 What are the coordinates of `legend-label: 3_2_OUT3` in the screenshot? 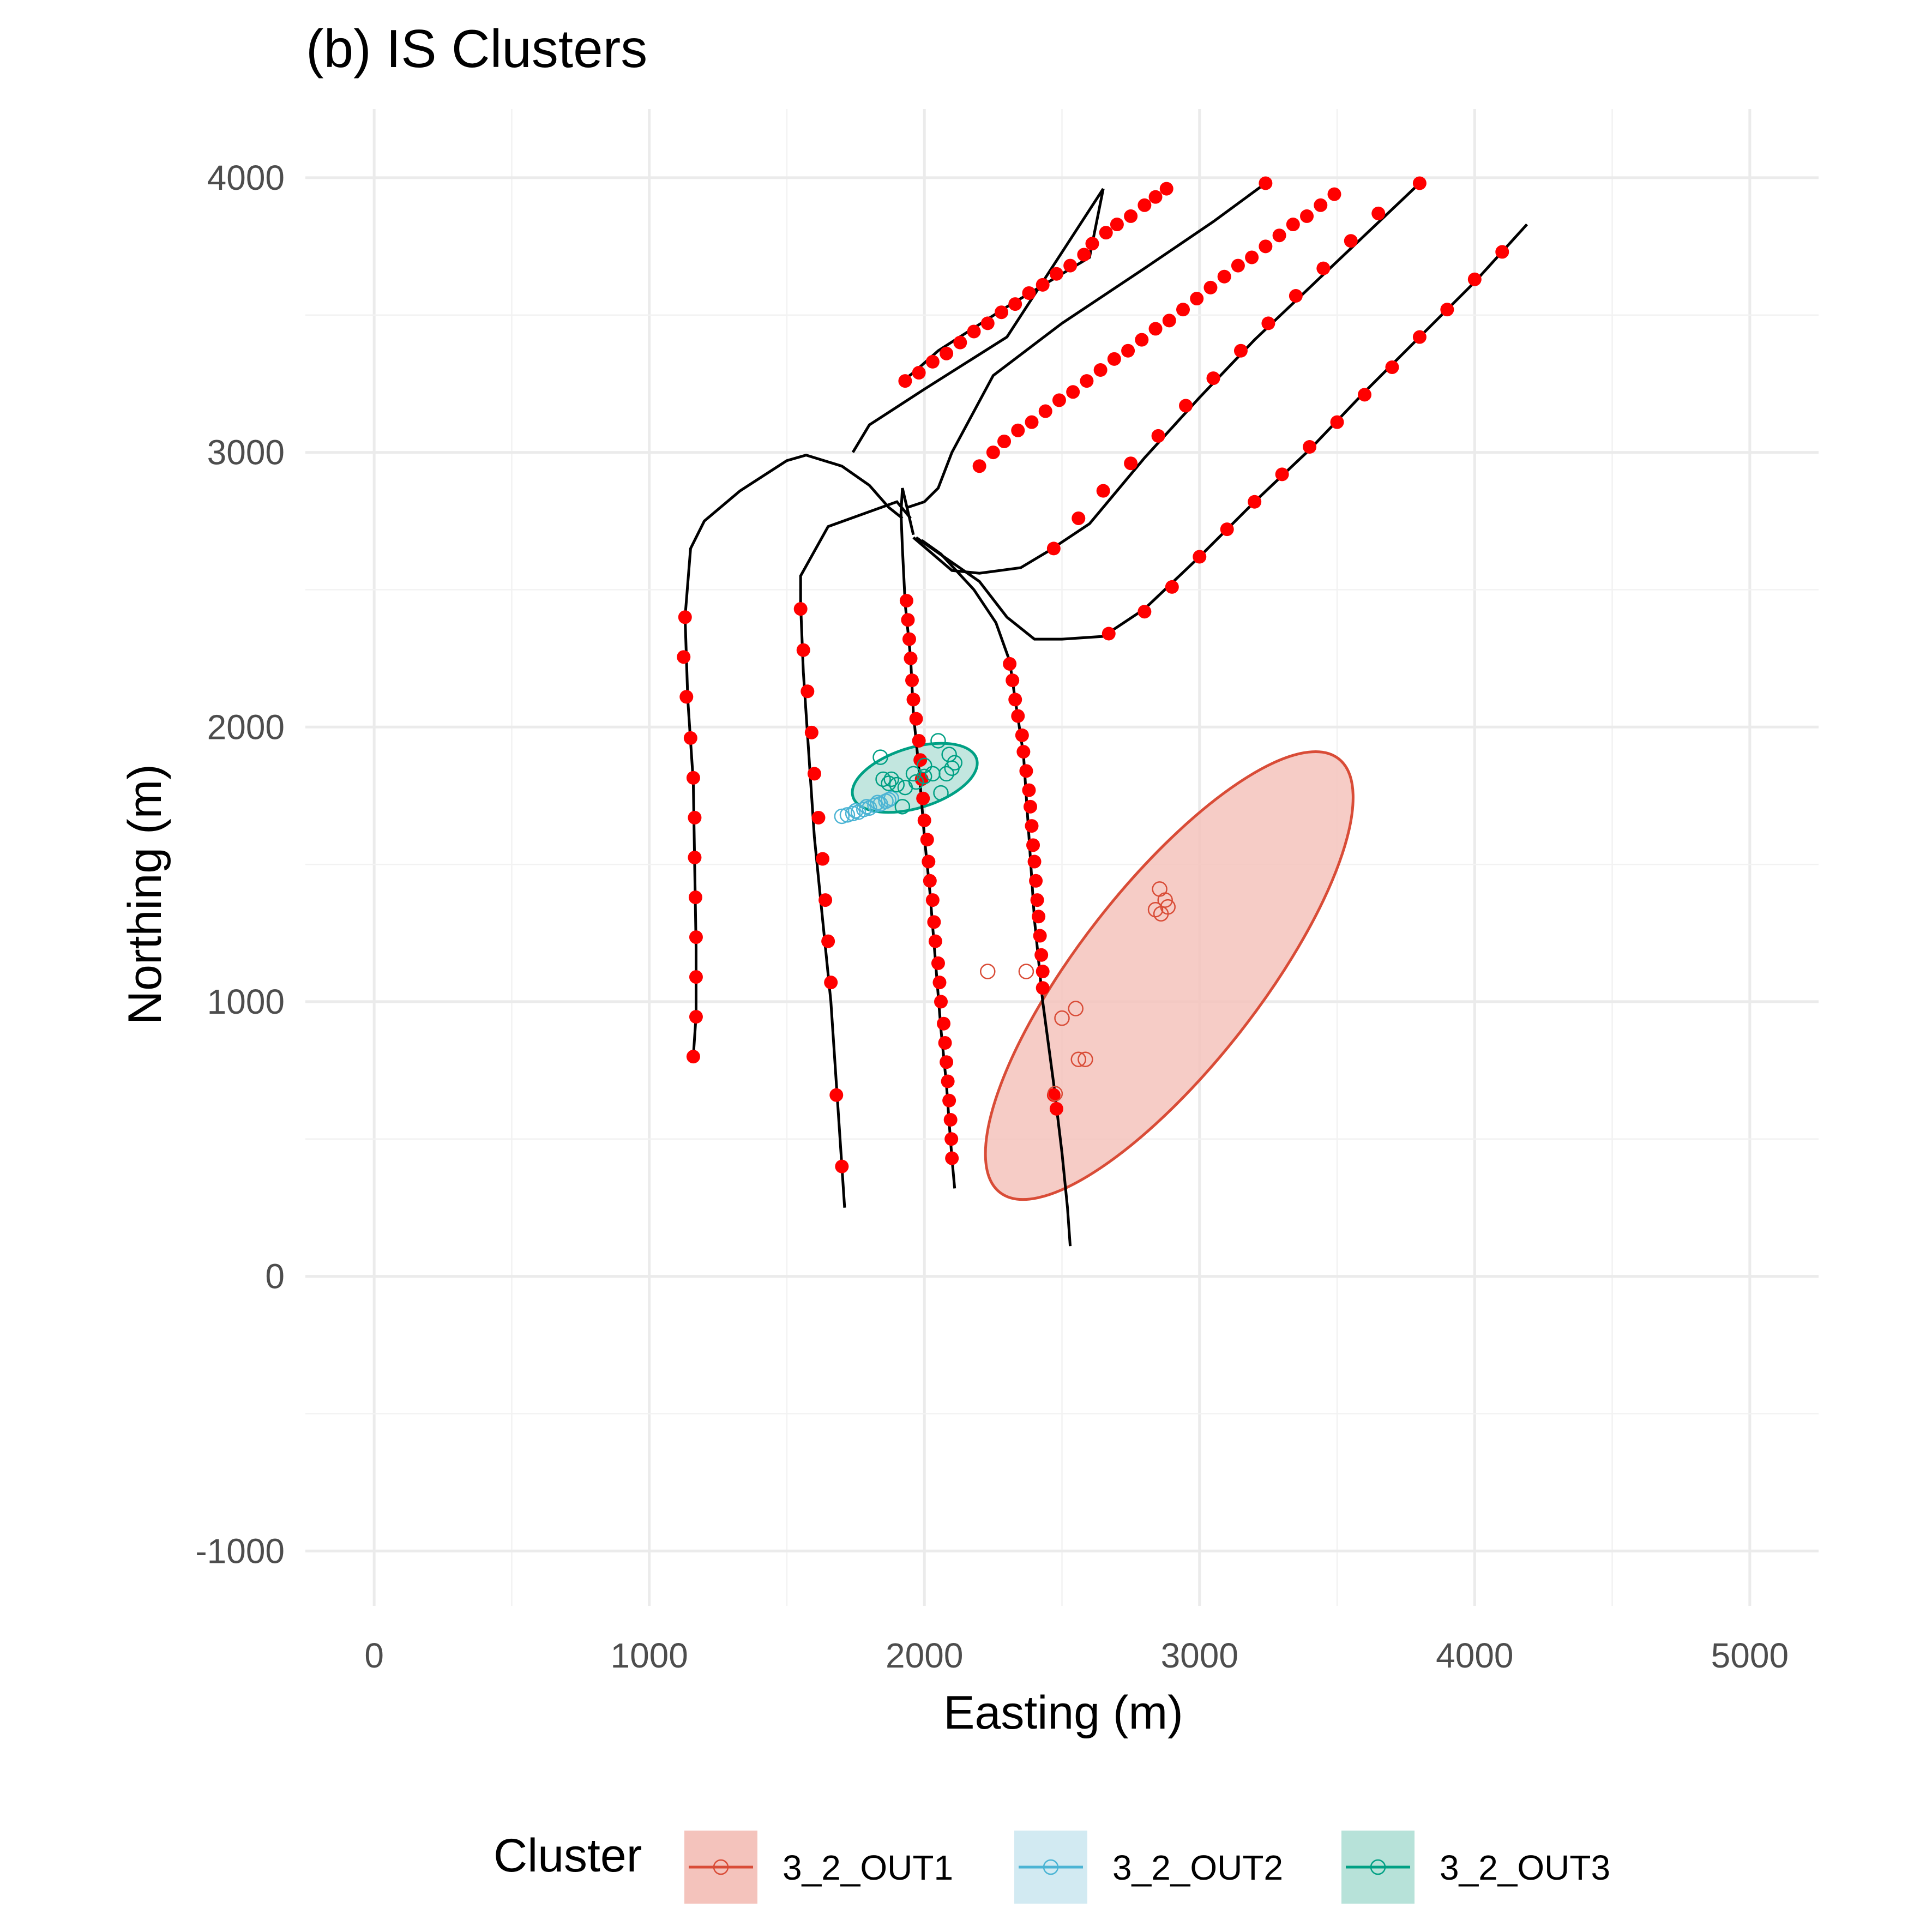 It's located at (1525, 1867).